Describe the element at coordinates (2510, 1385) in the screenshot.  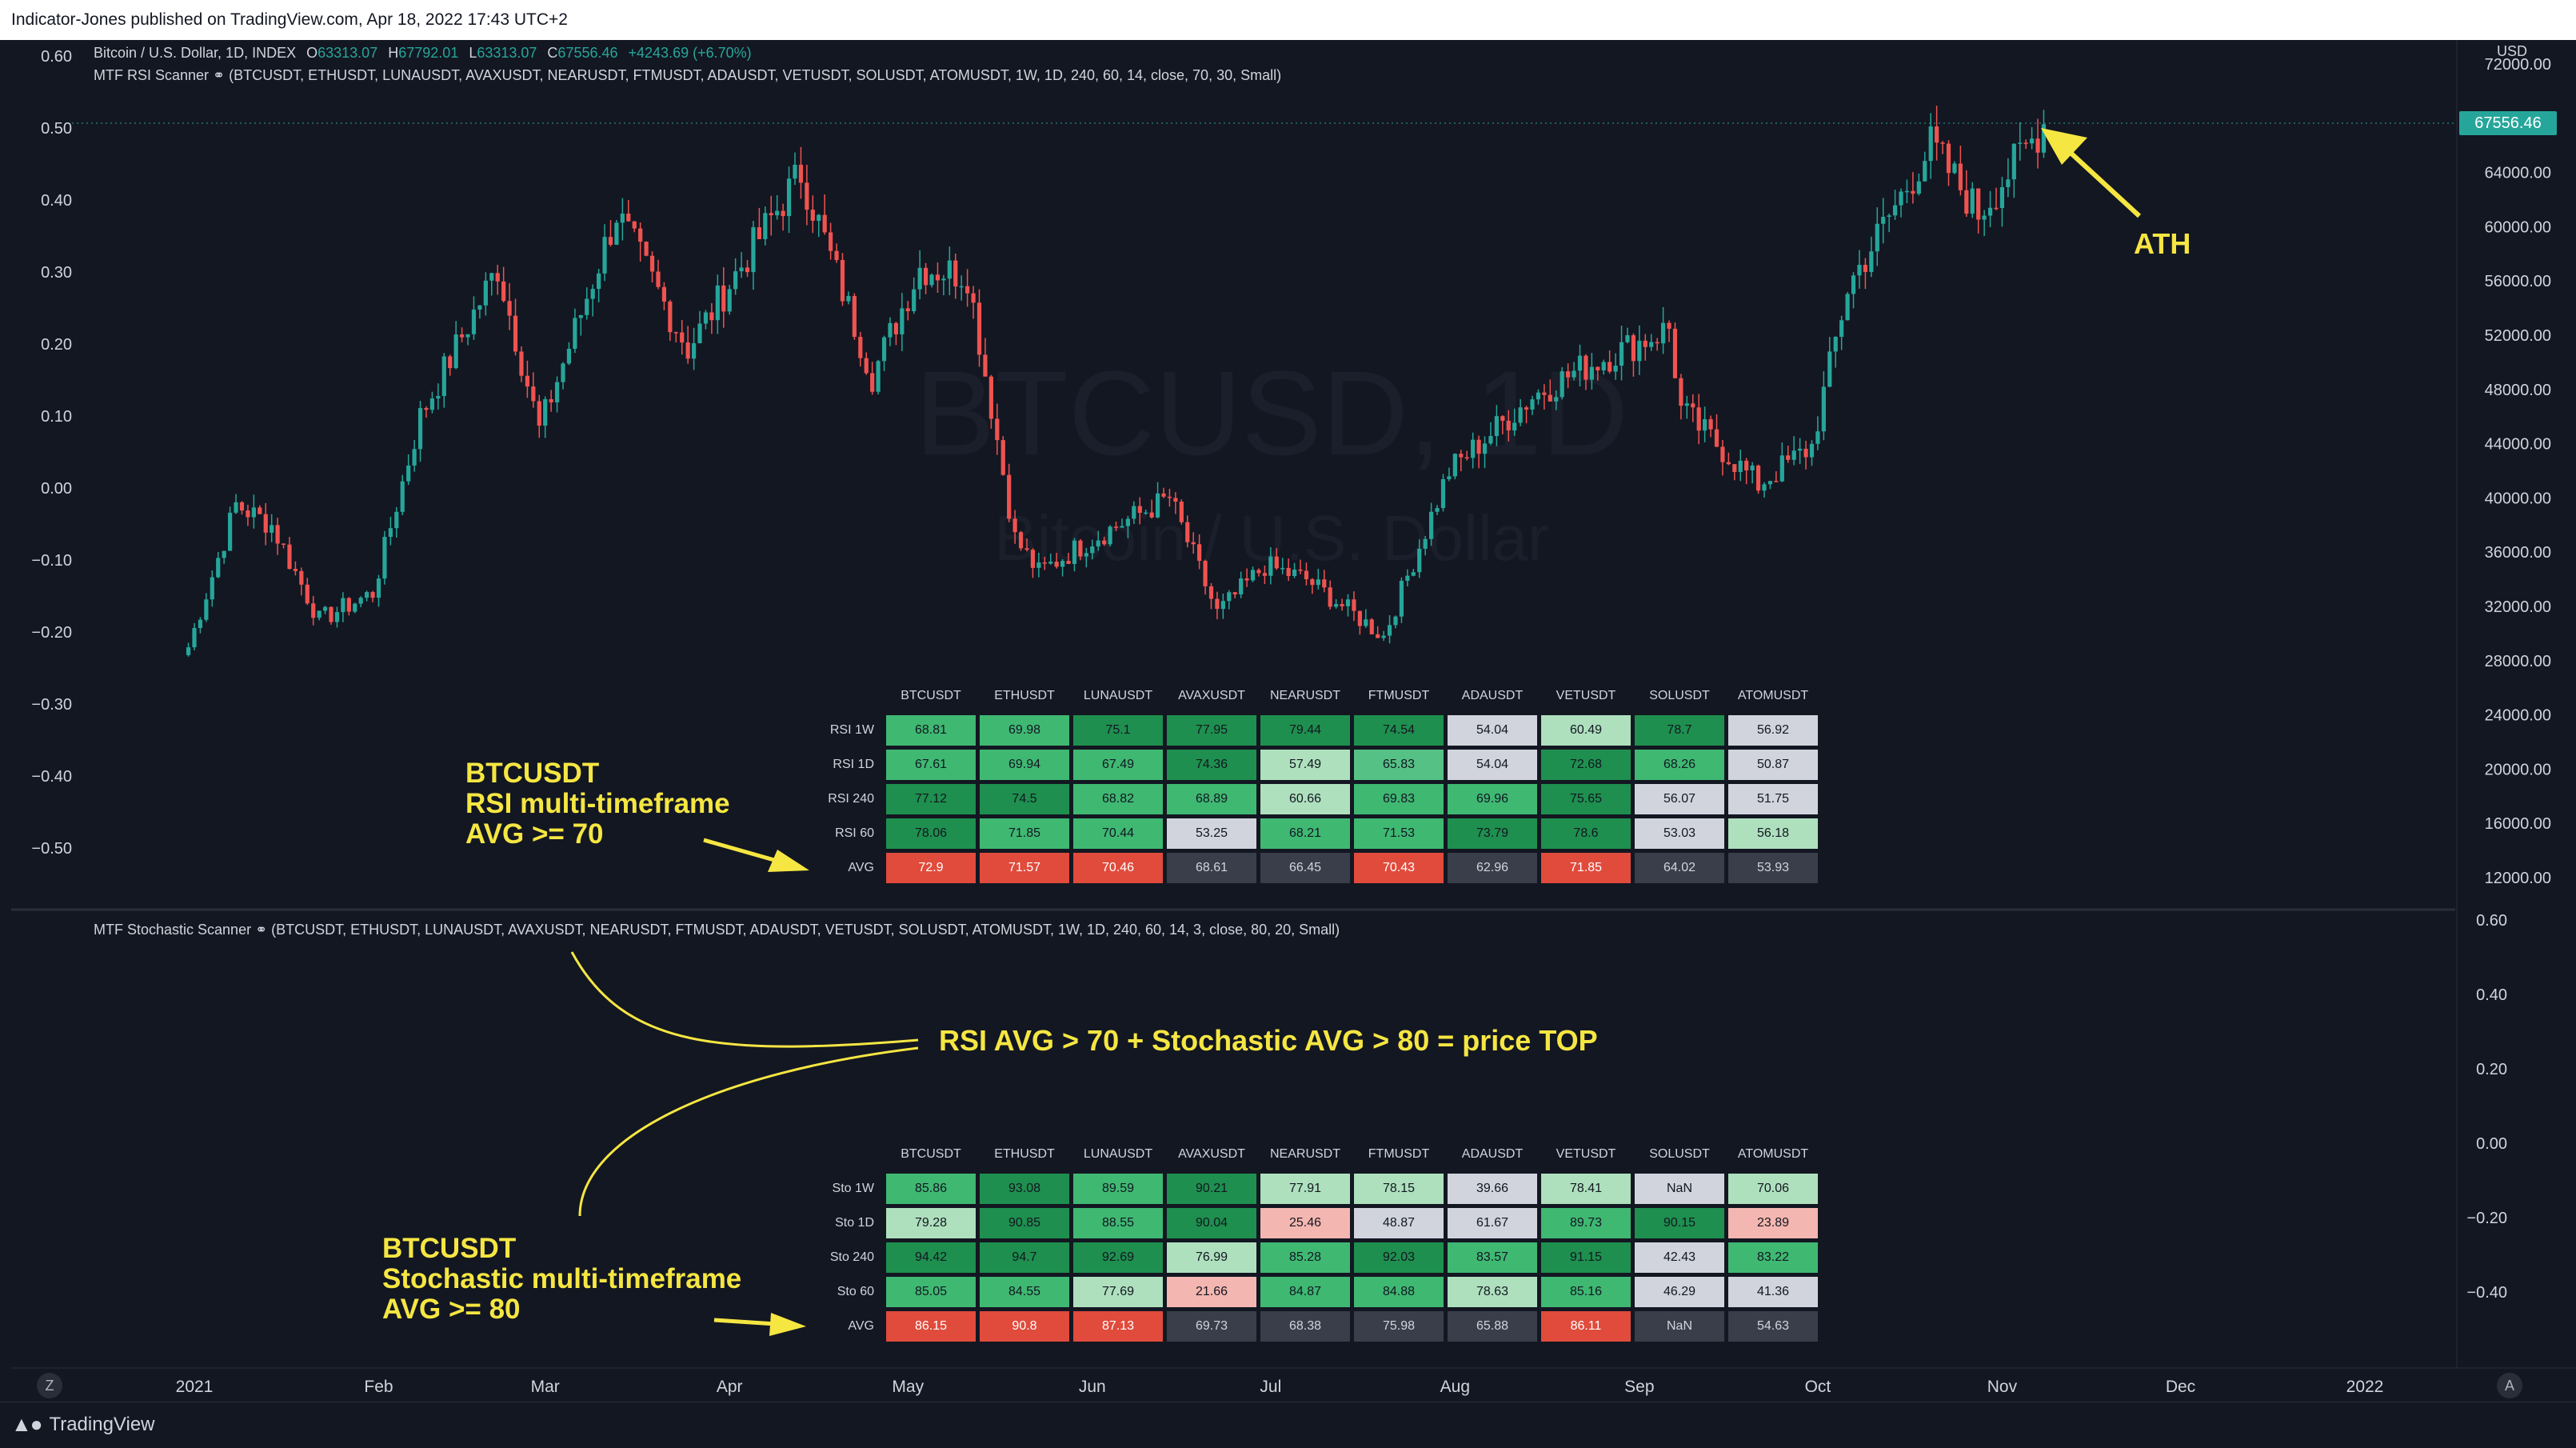
I see `a-button: A` at that location.